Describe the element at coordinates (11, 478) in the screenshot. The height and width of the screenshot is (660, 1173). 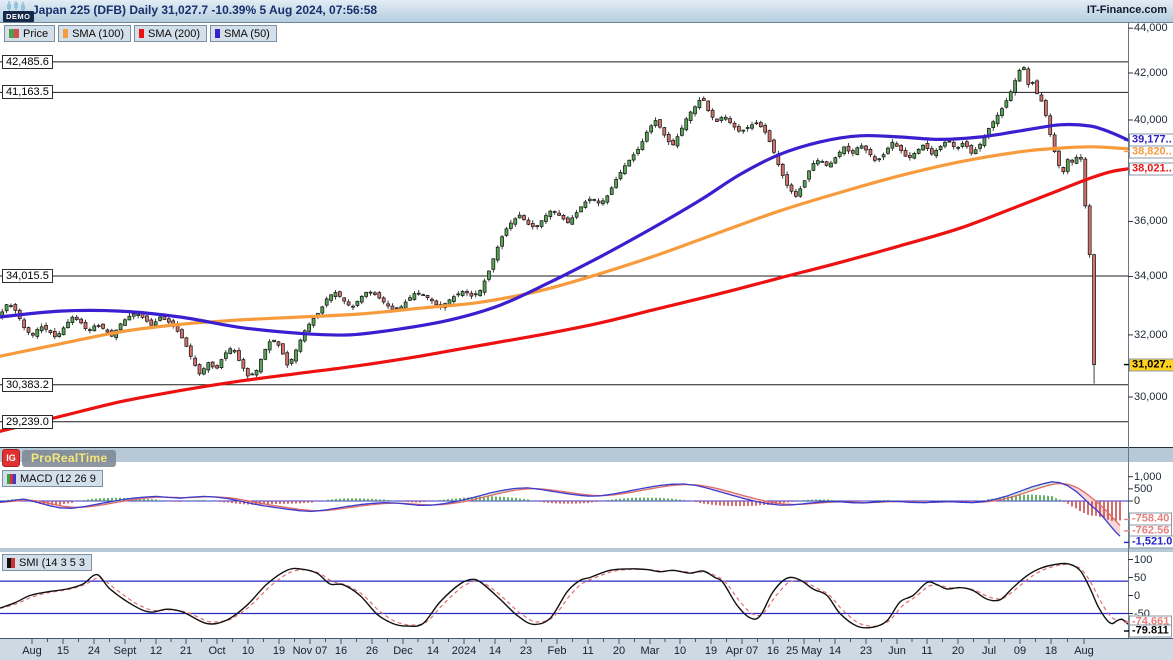
I see `macd-icon` at that location.